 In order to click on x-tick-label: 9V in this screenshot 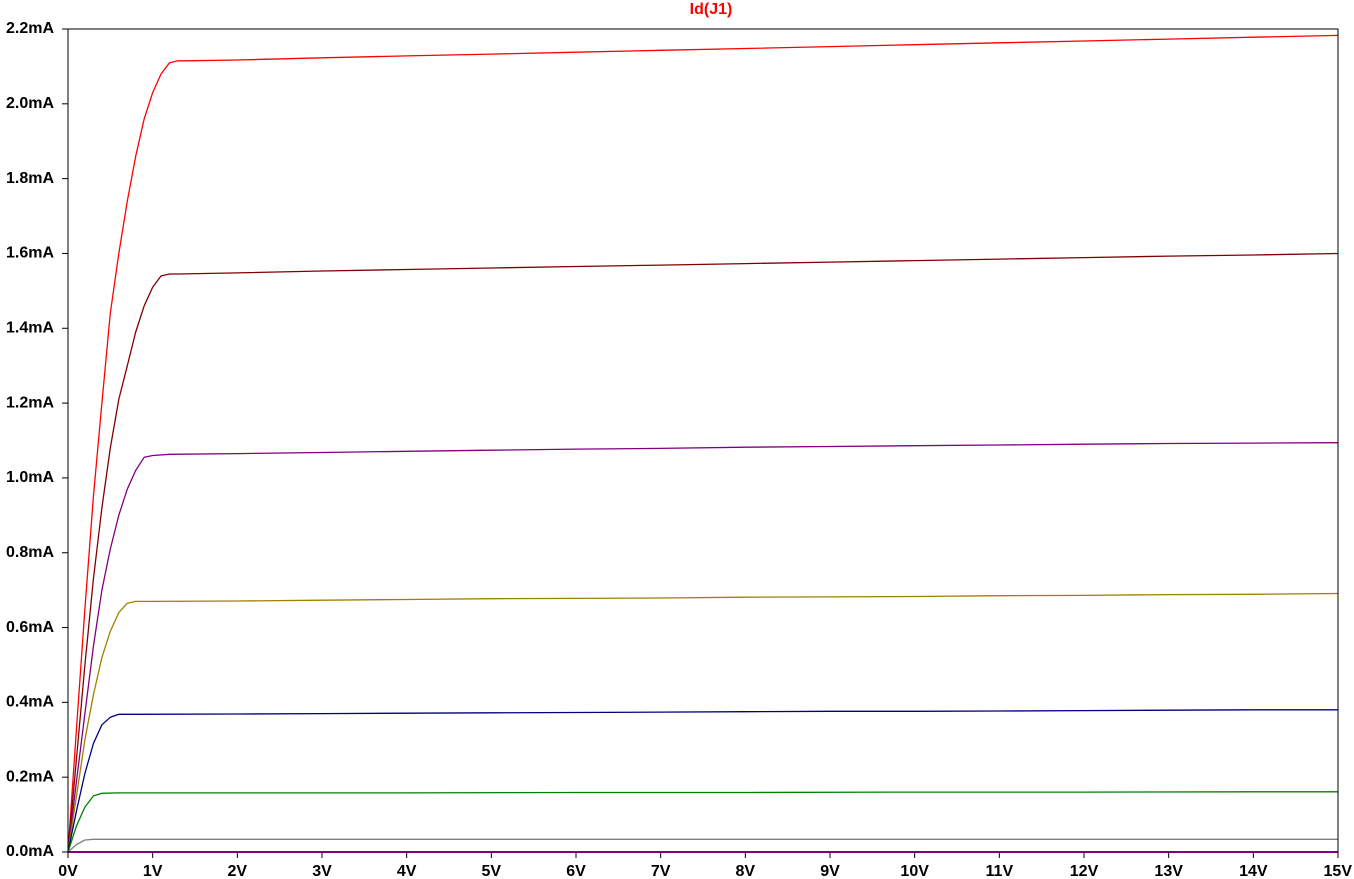, I will do `click(830, 871)`.